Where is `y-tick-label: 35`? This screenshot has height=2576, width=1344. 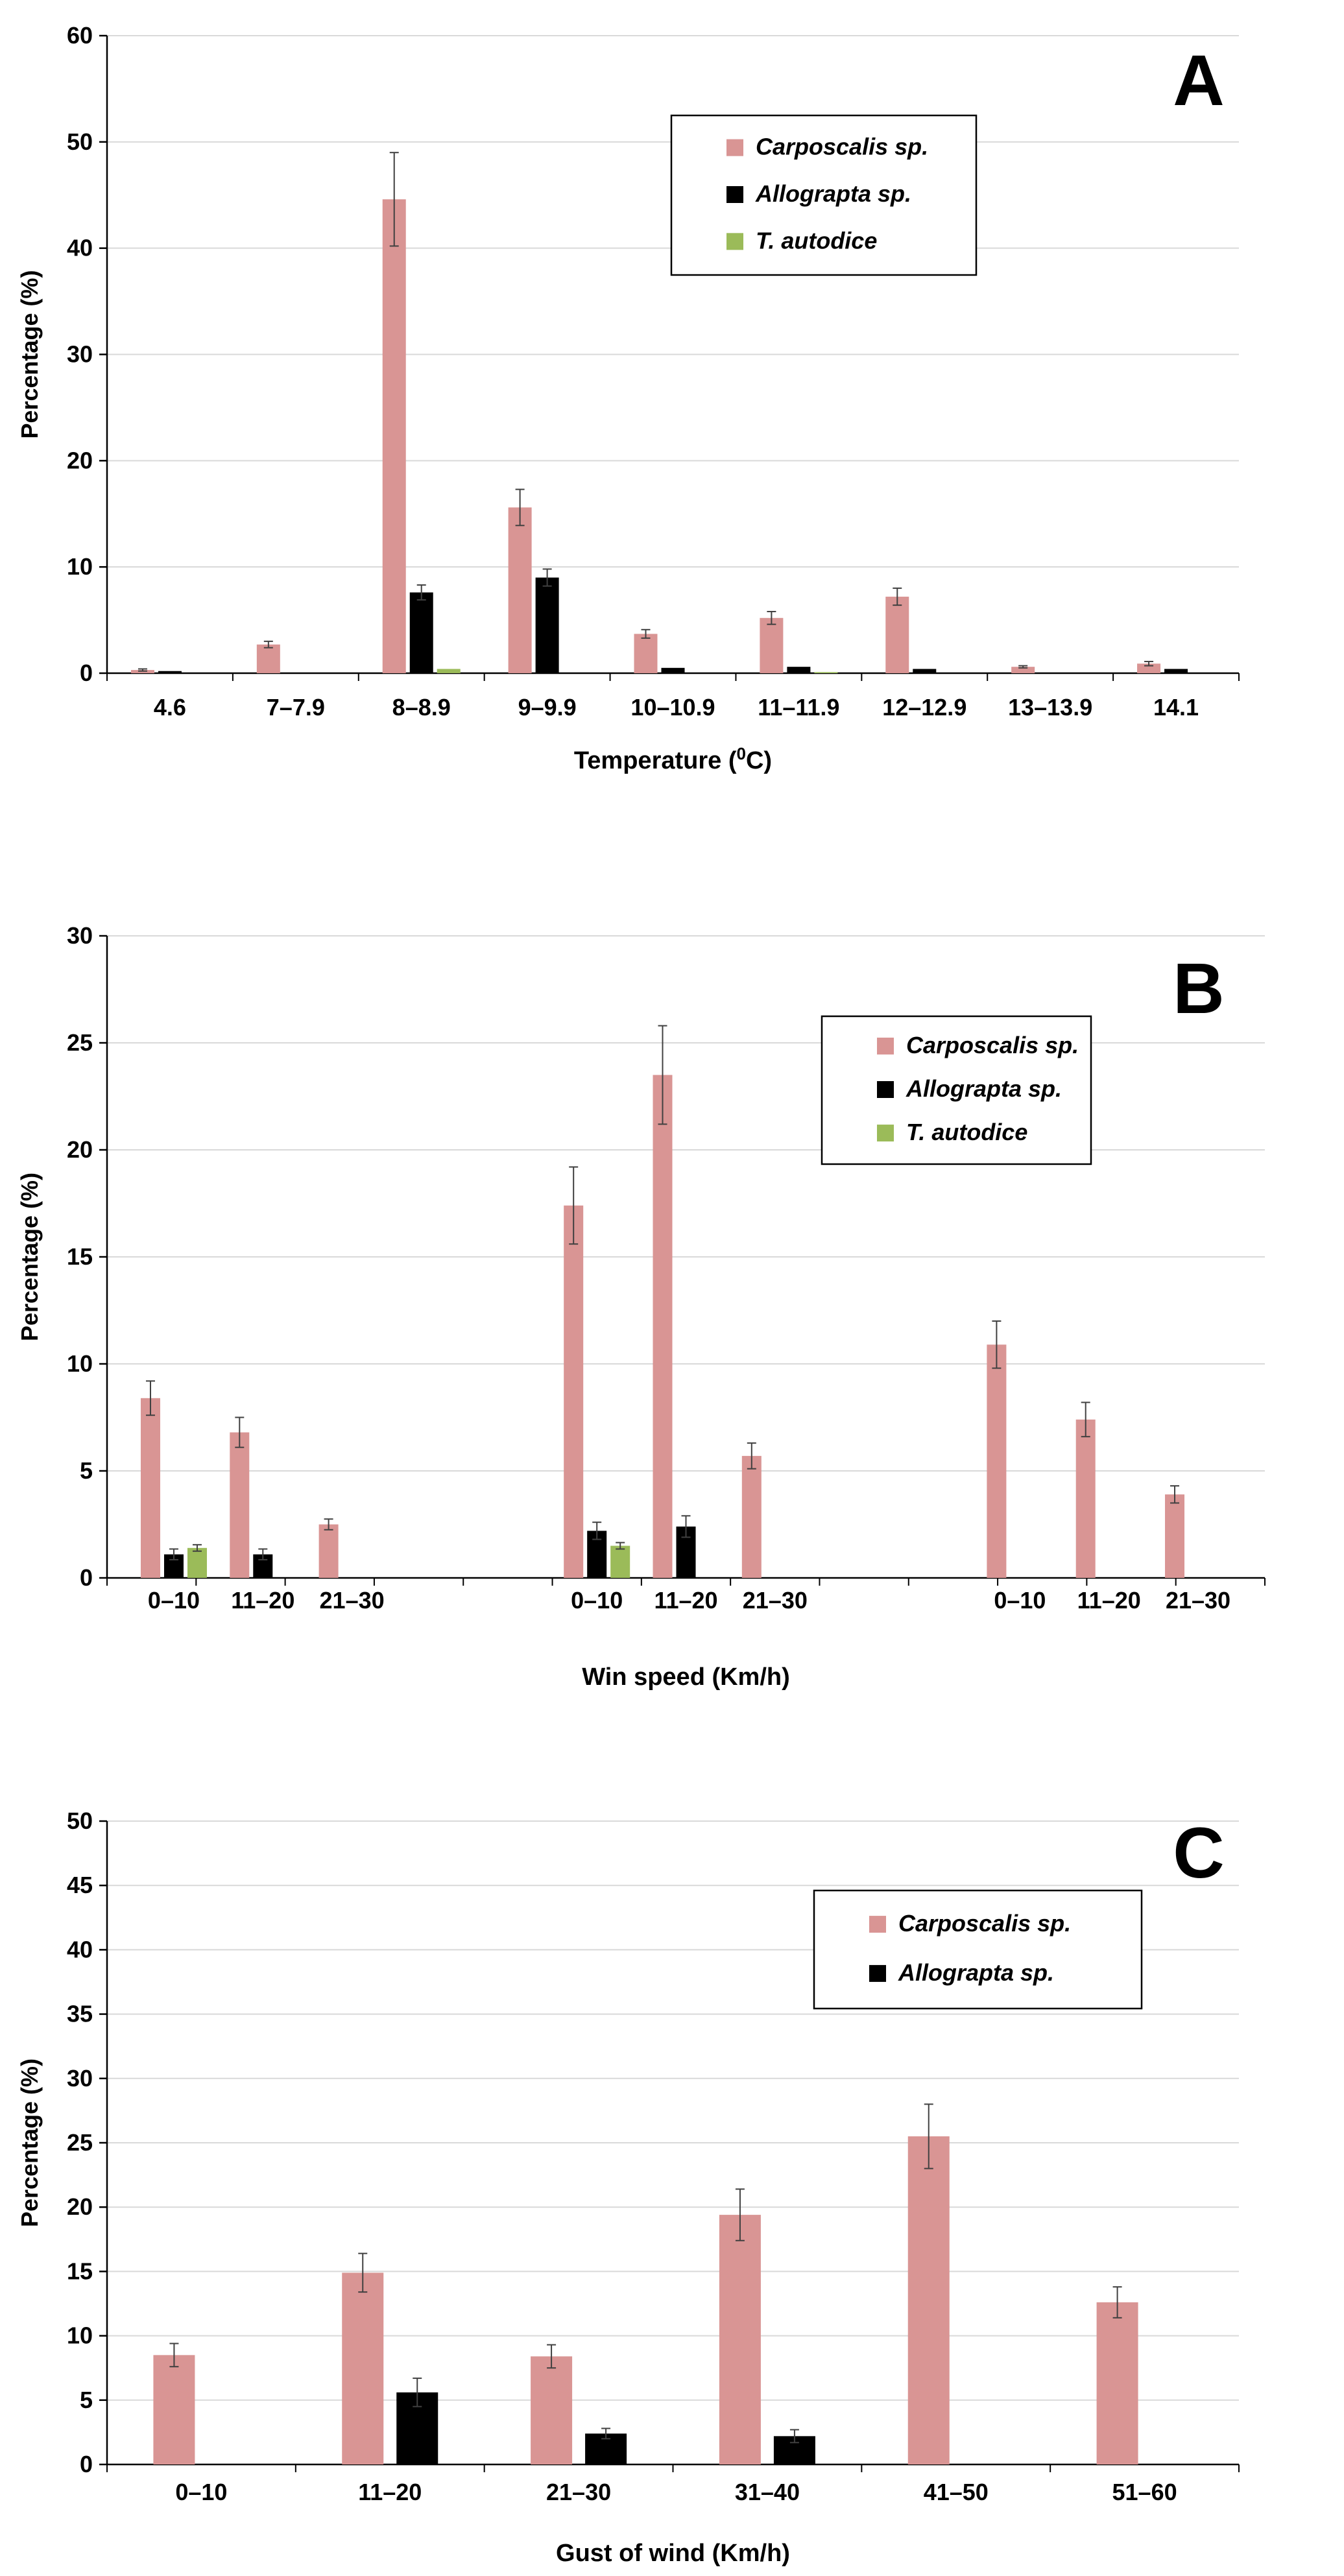
y-tick-label: 35 is located at coordinates (80, 2014).